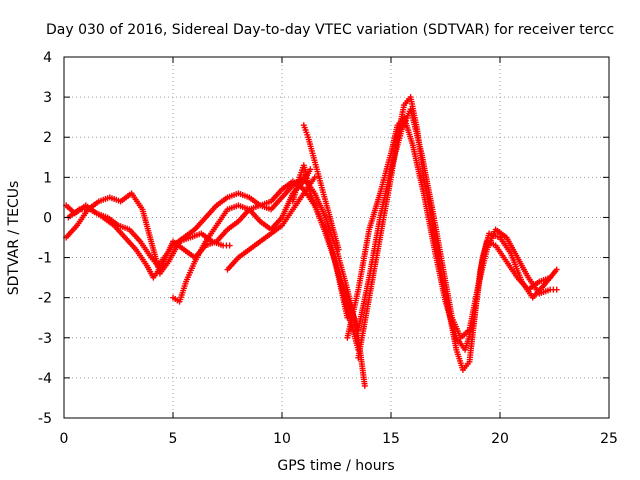  I want to click on y-tick-label: -5, so click(45, 419).